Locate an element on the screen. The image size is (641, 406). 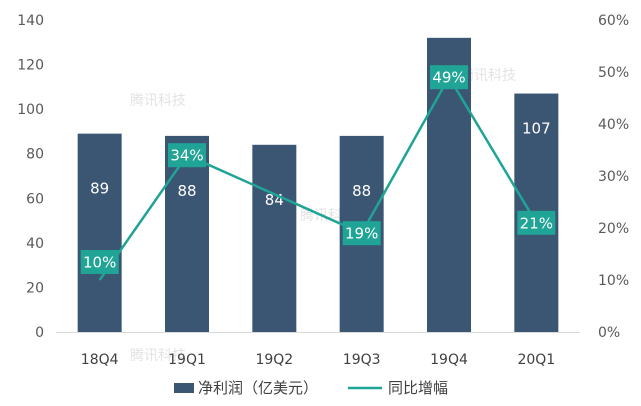
left-tick-label: 120 is located at coordinates (30, 66).